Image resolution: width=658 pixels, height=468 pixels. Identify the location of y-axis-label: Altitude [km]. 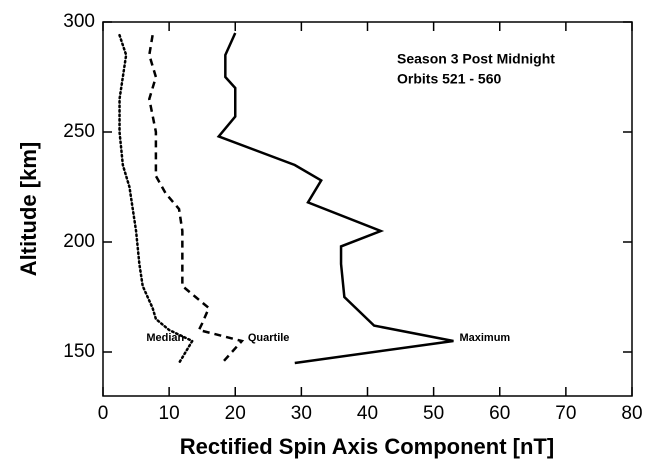
(28, 209).